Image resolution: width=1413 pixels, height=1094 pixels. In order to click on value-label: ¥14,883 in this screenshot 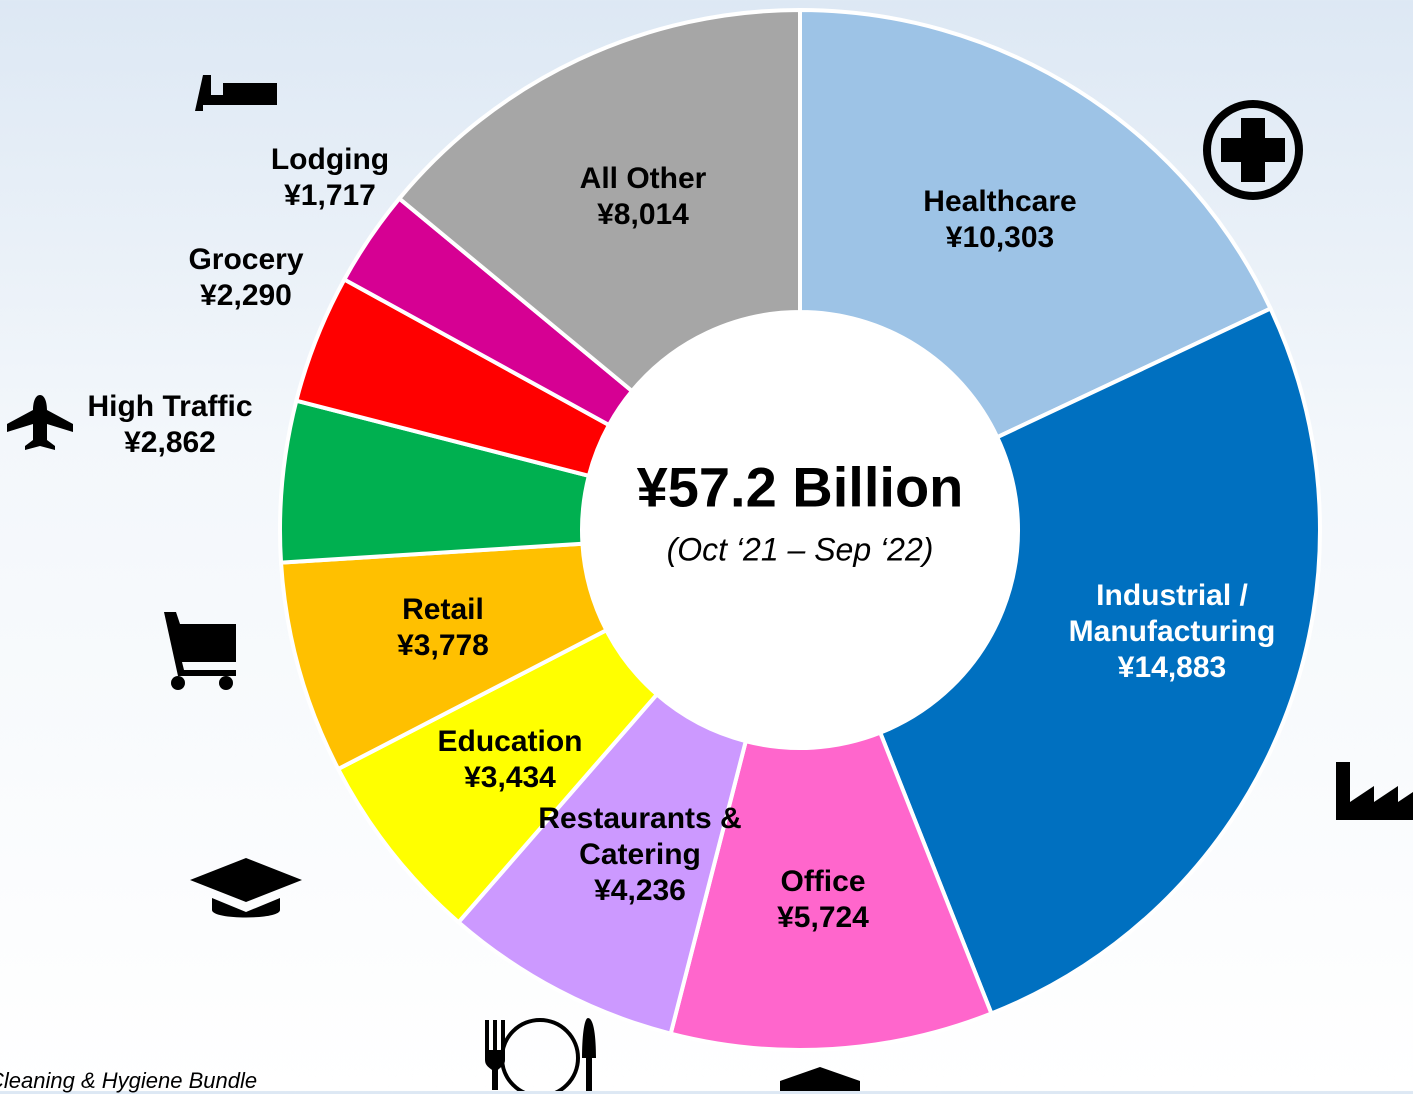, I will do `click(1172, 667)`.